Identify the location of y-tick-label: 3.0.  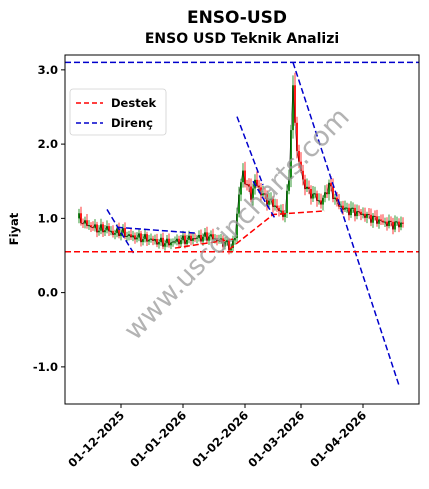
(48, 70).